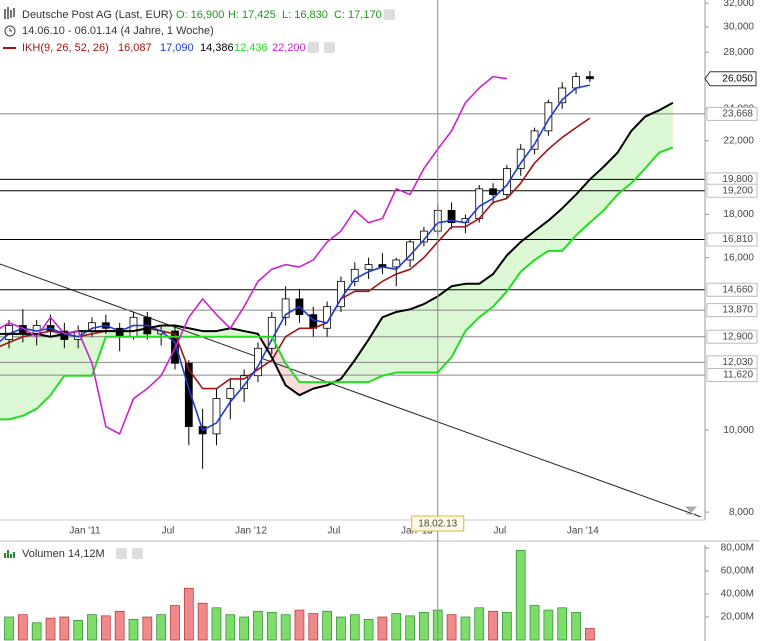  Describe the element at coordinates (251, 531) in the screenshot. I see `x-tick-label: Jan '12` at that location.